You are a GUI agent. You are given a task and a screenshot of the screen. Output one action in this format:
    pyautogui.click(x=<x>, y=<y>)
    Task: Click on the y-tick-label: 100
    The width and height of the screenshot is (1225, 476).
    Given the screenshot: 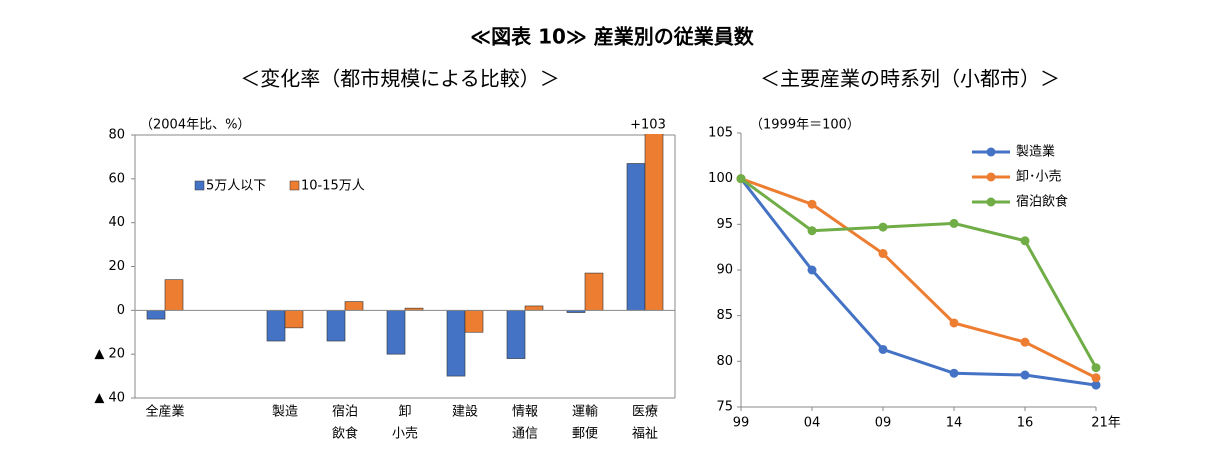 What is the action you would take?
    pyautogui.click(x=720, y=178)
    